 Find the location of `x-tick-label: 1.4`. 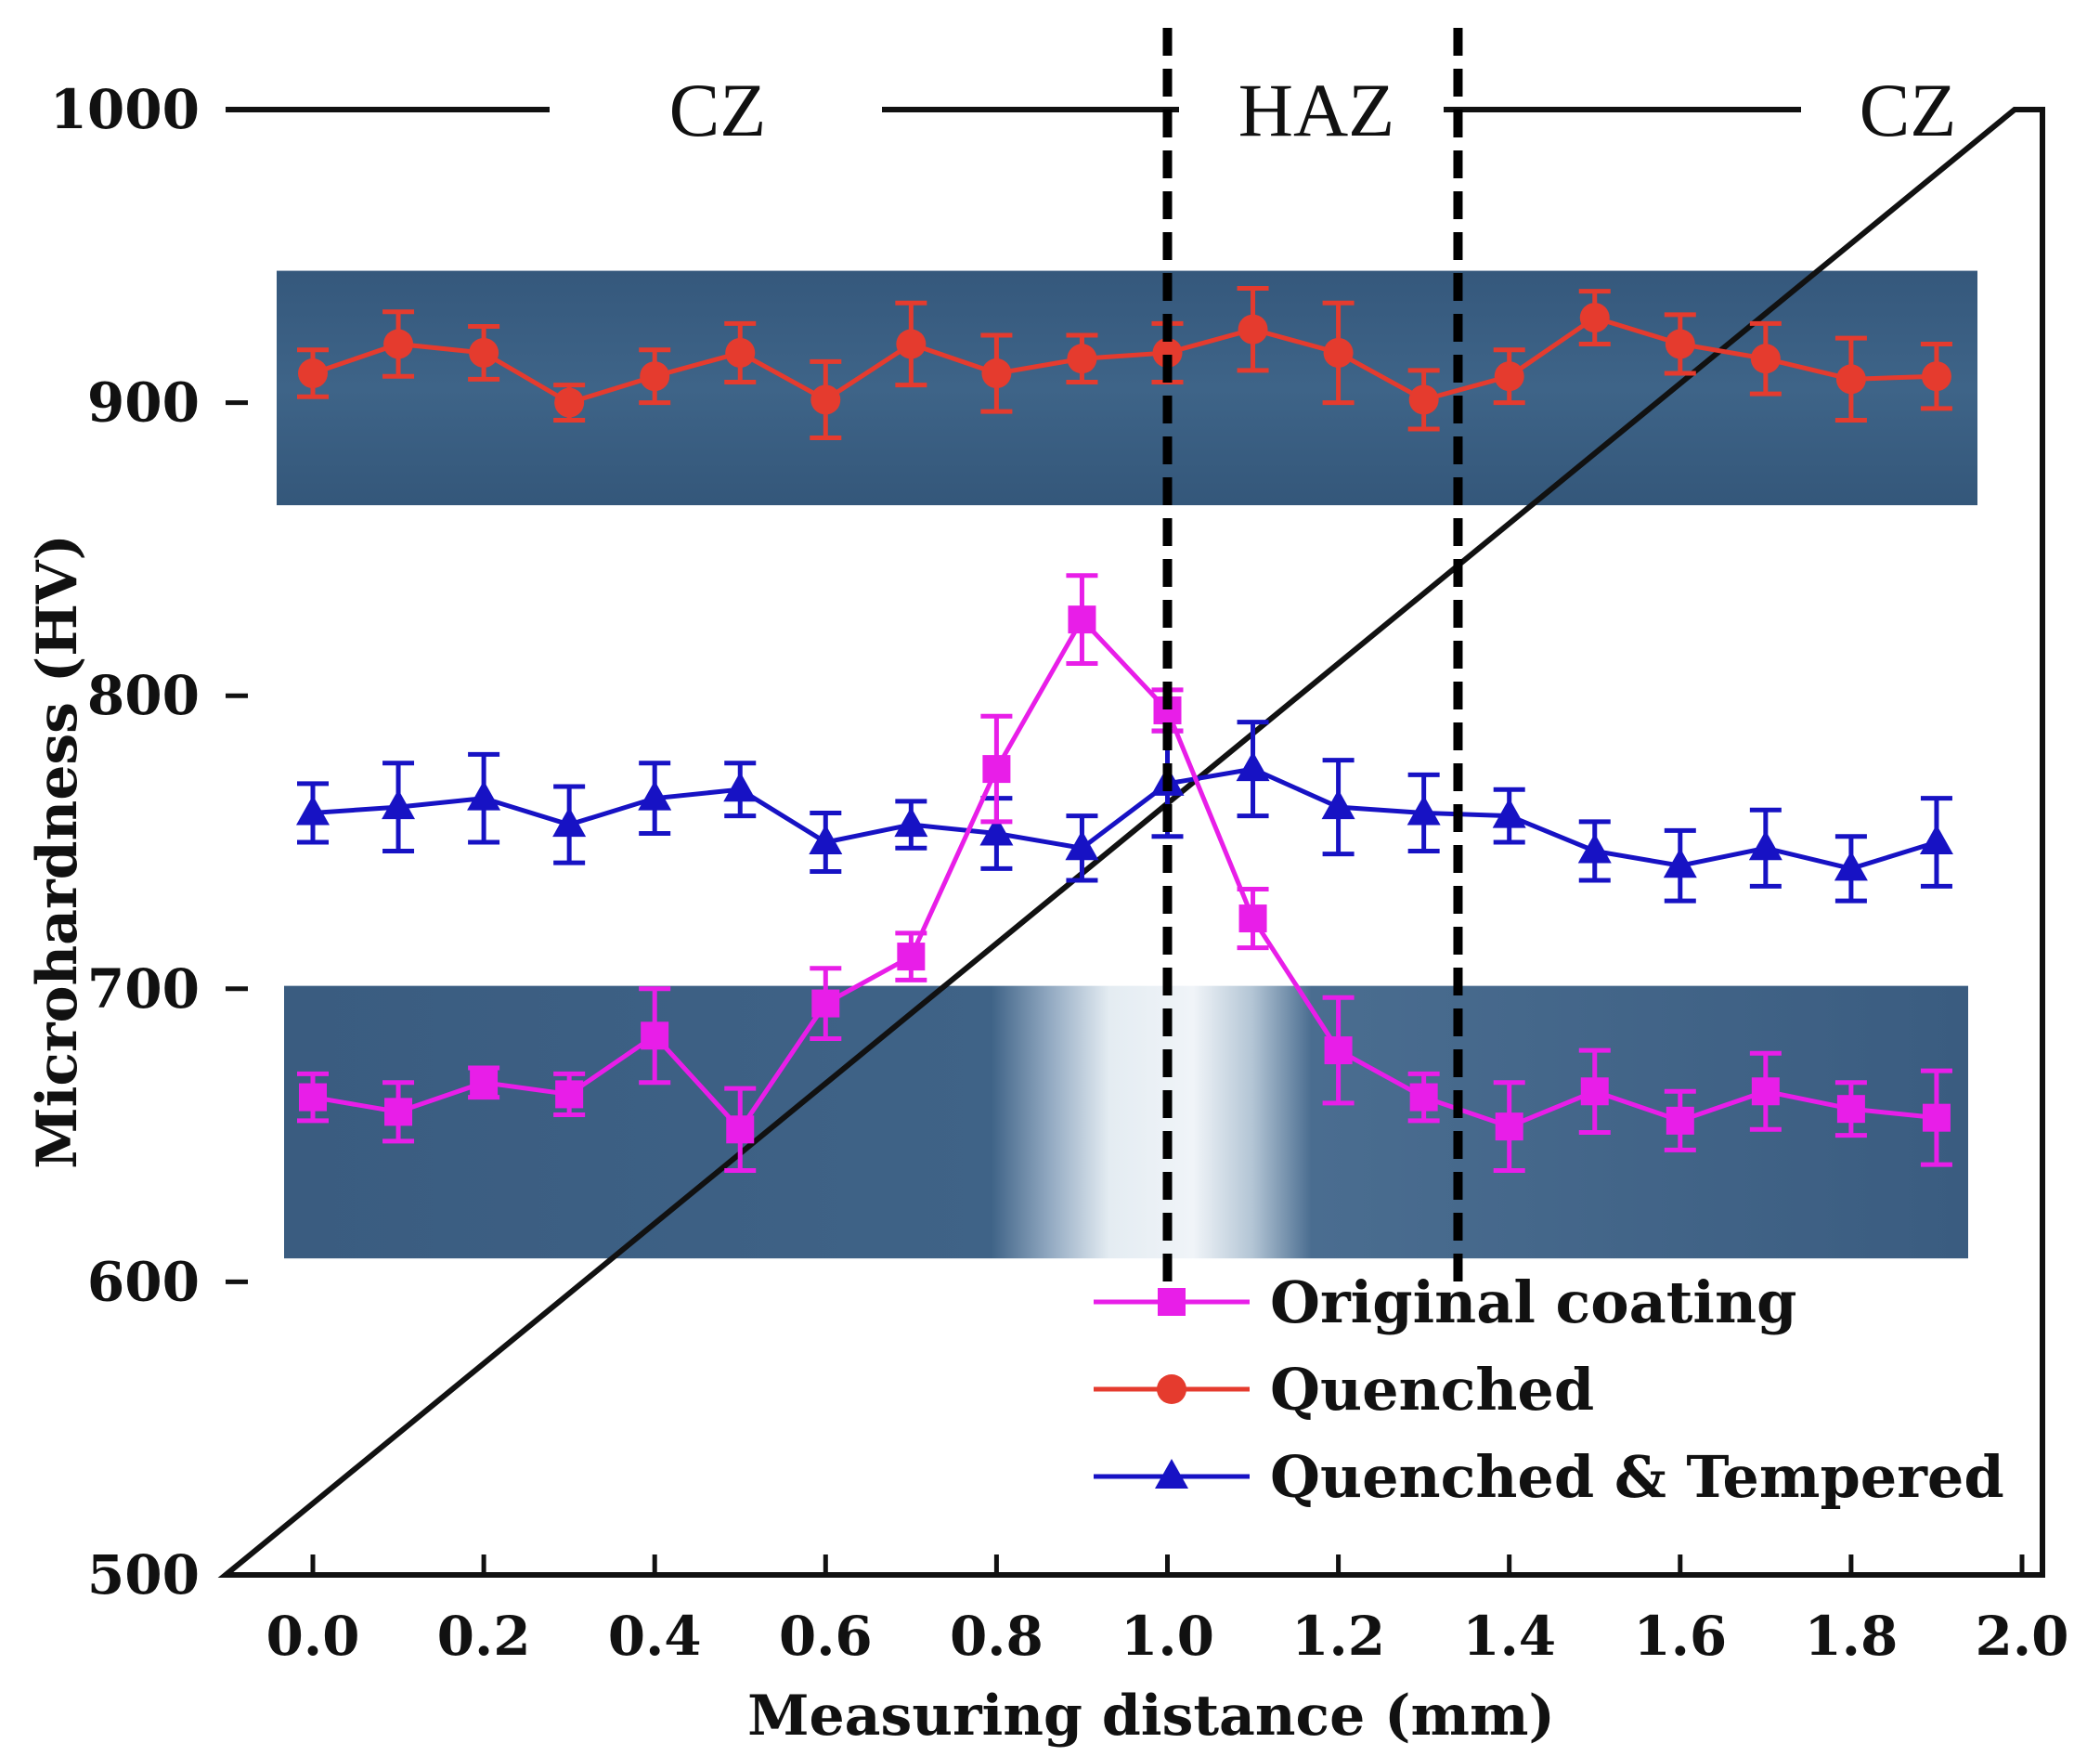

x-tick-label: 1.4 is located at coordinates (1509, 1636).